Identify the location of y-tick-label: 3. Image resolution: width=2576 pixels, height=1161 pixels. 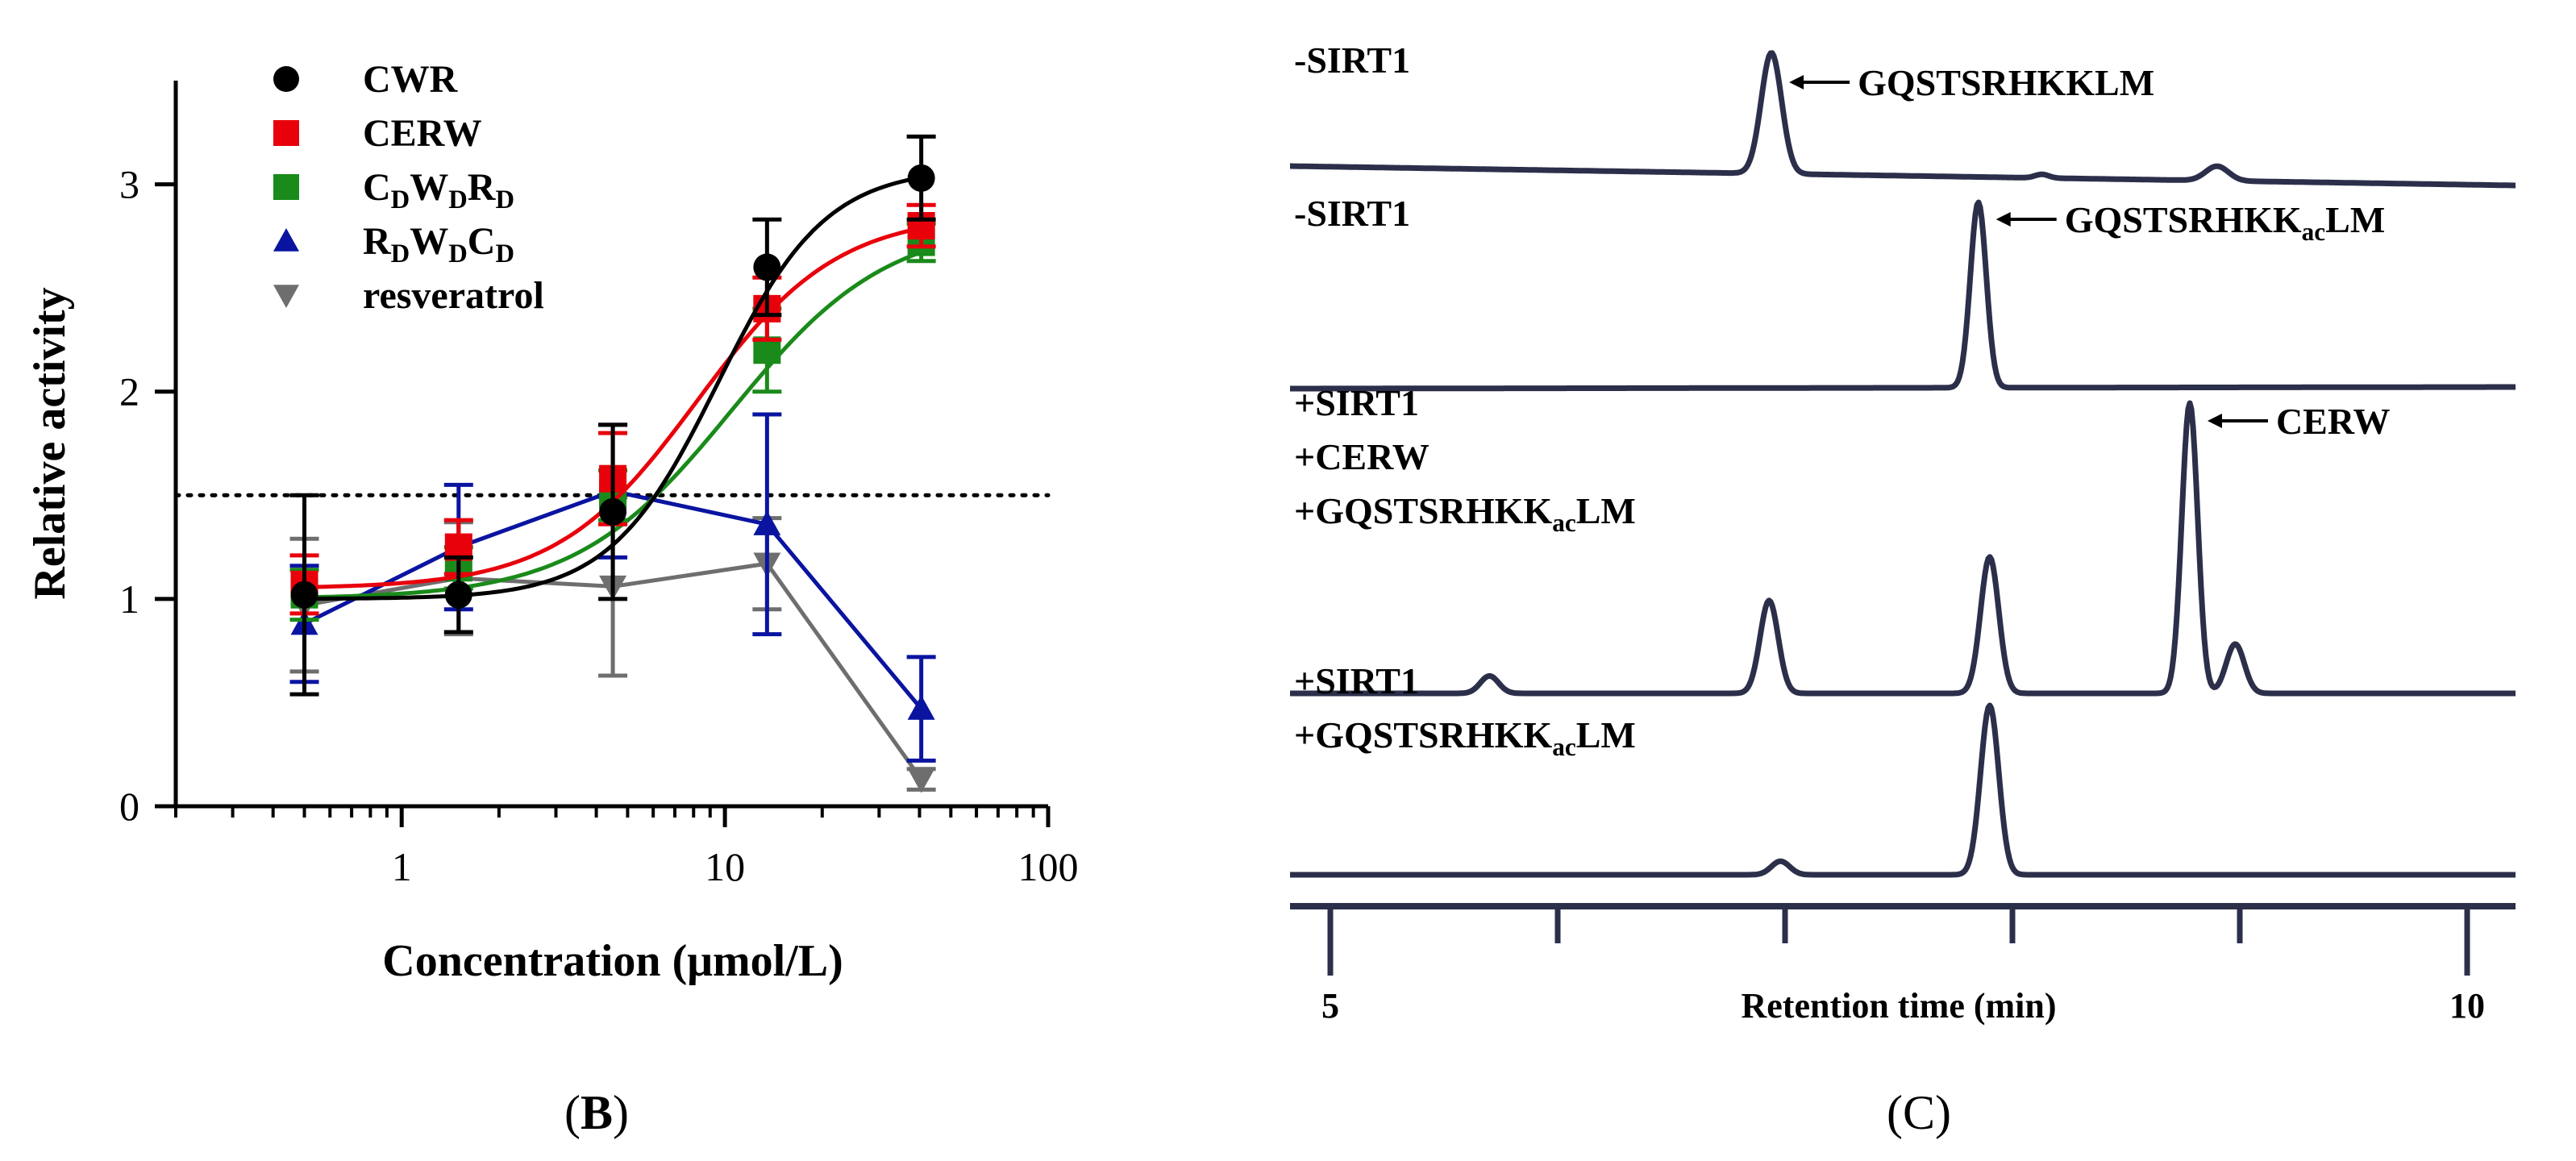
(129, 184).